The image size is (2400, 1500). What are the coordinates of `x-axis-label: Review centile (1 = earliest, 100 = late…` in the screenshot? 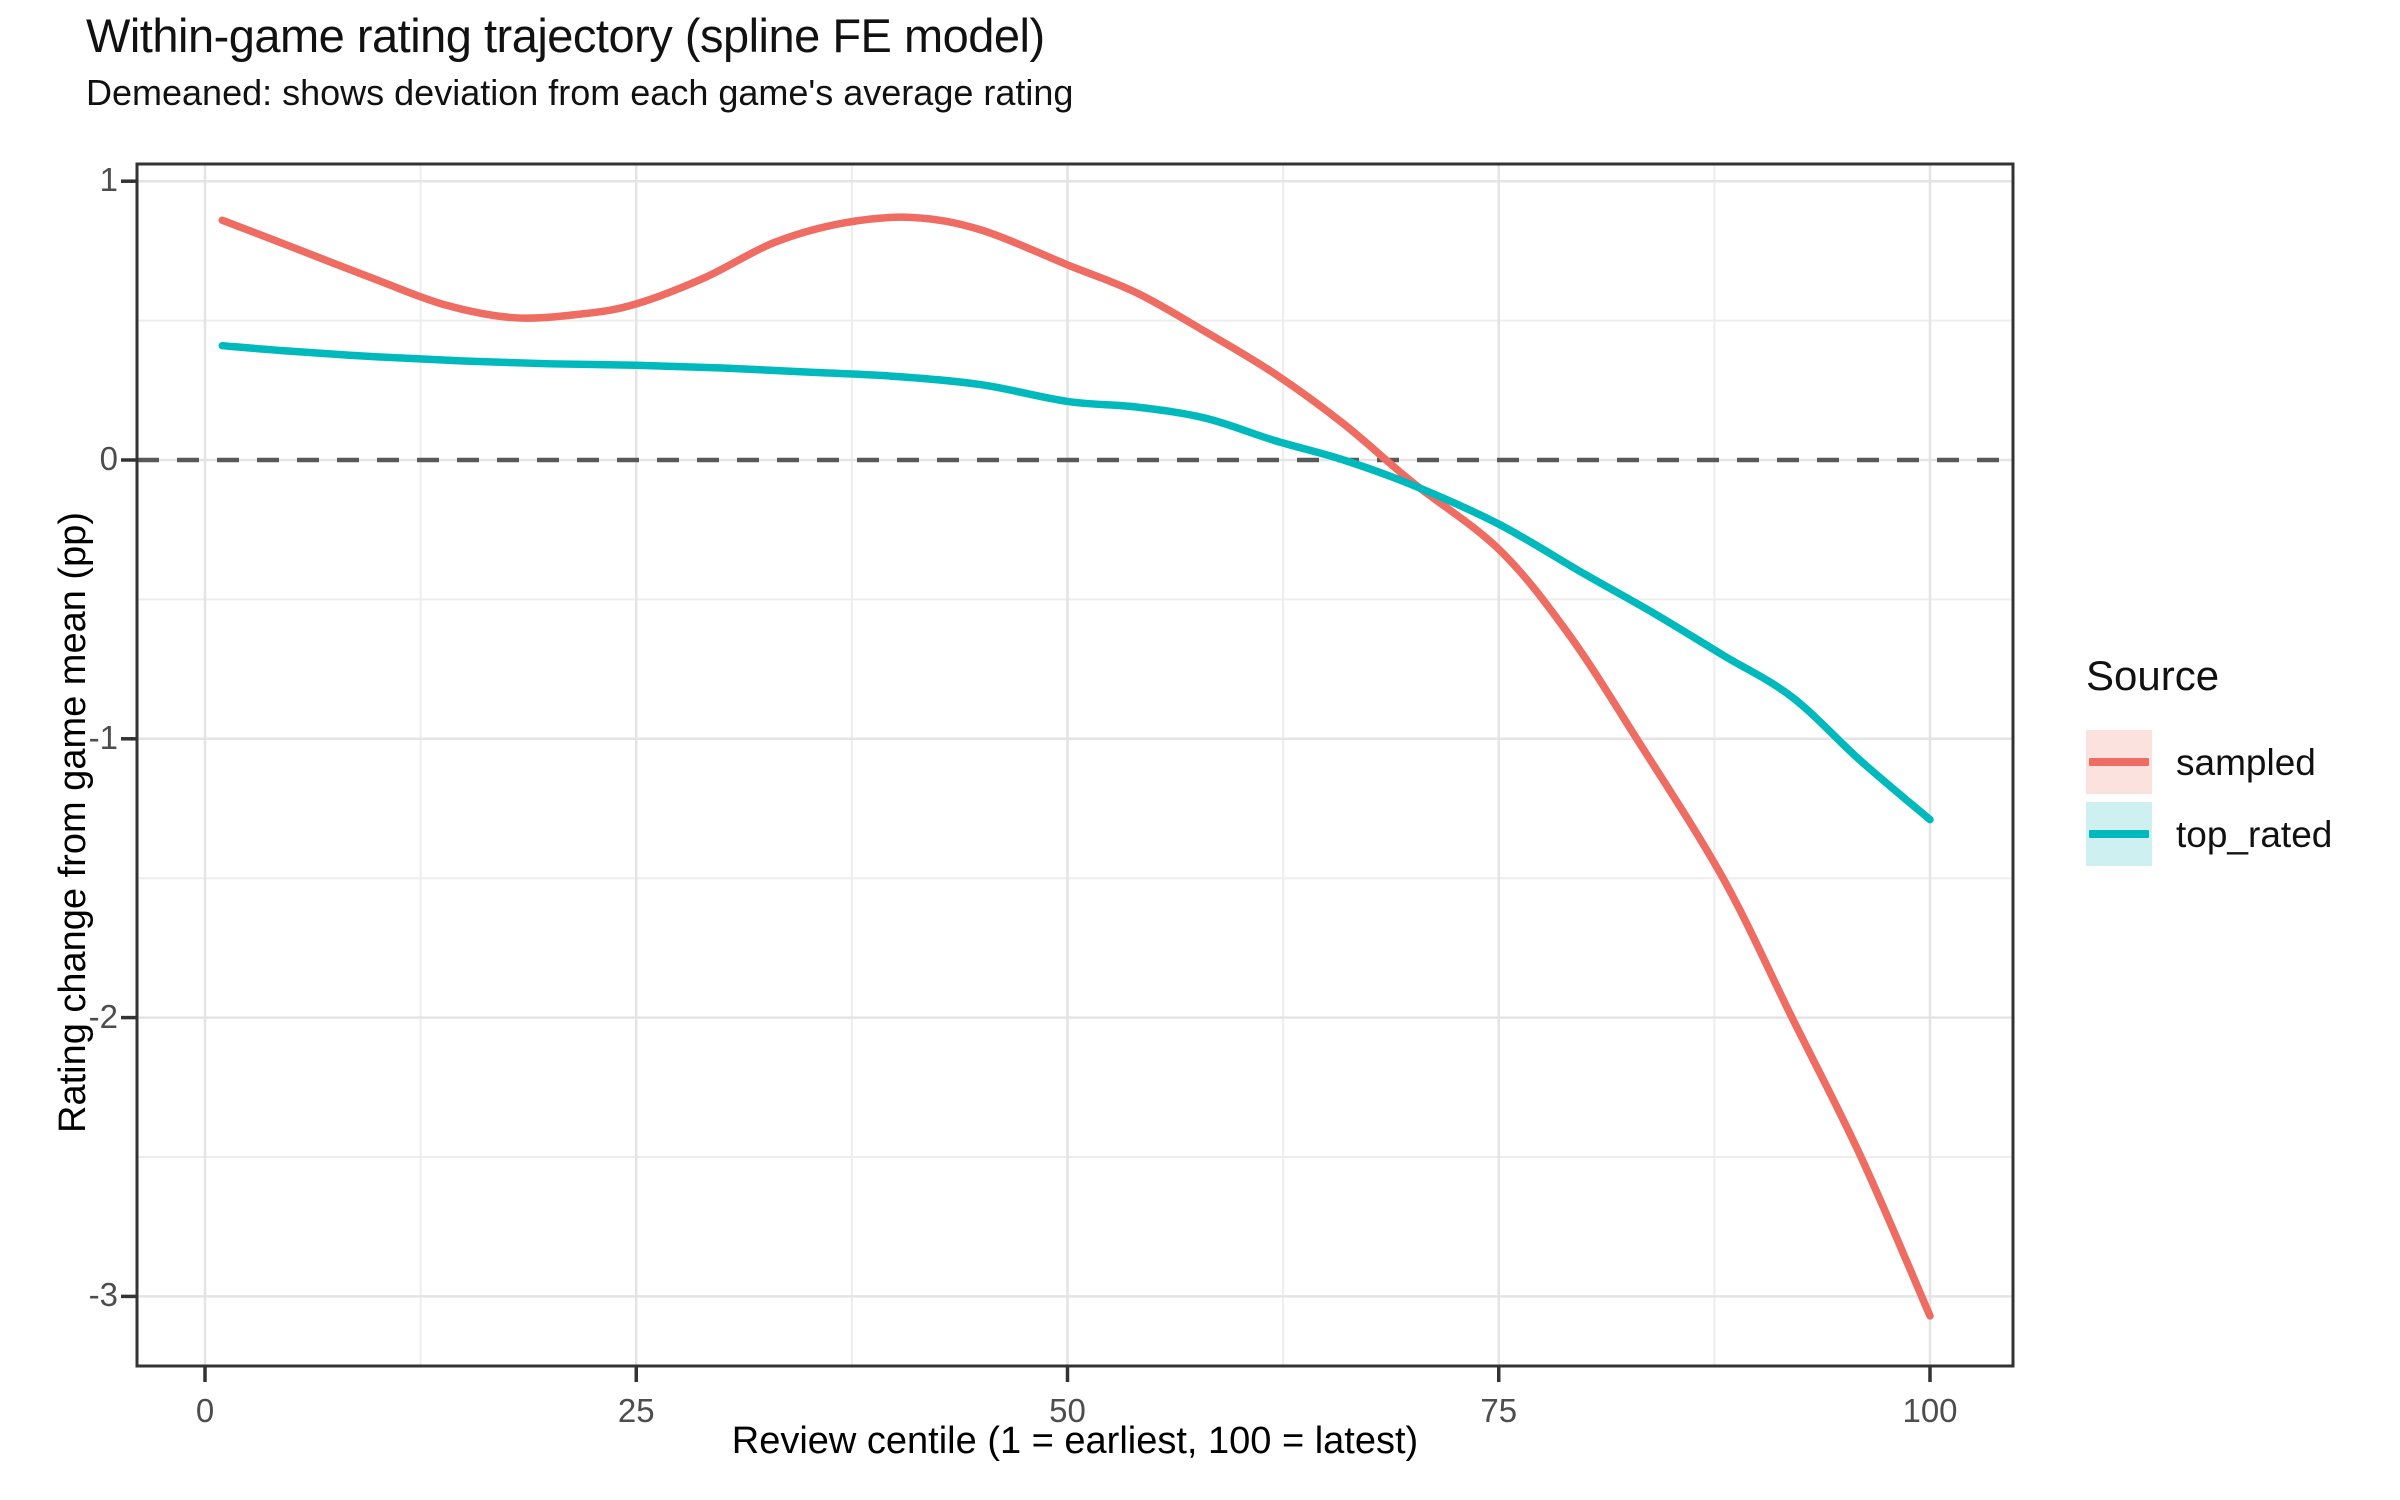 It's located at (1075, 1441).